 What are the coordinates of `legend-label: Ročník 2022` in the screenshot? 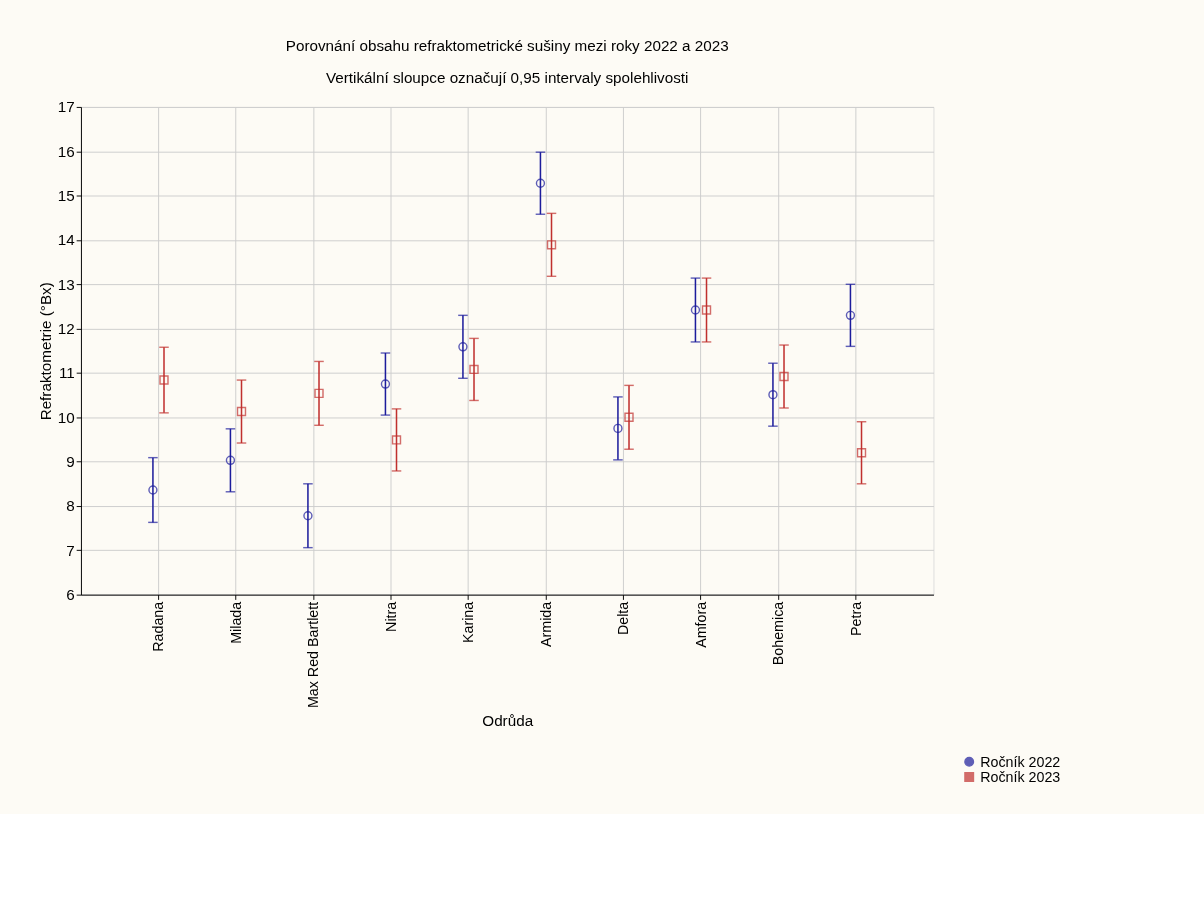 It's located at (1020, 761).